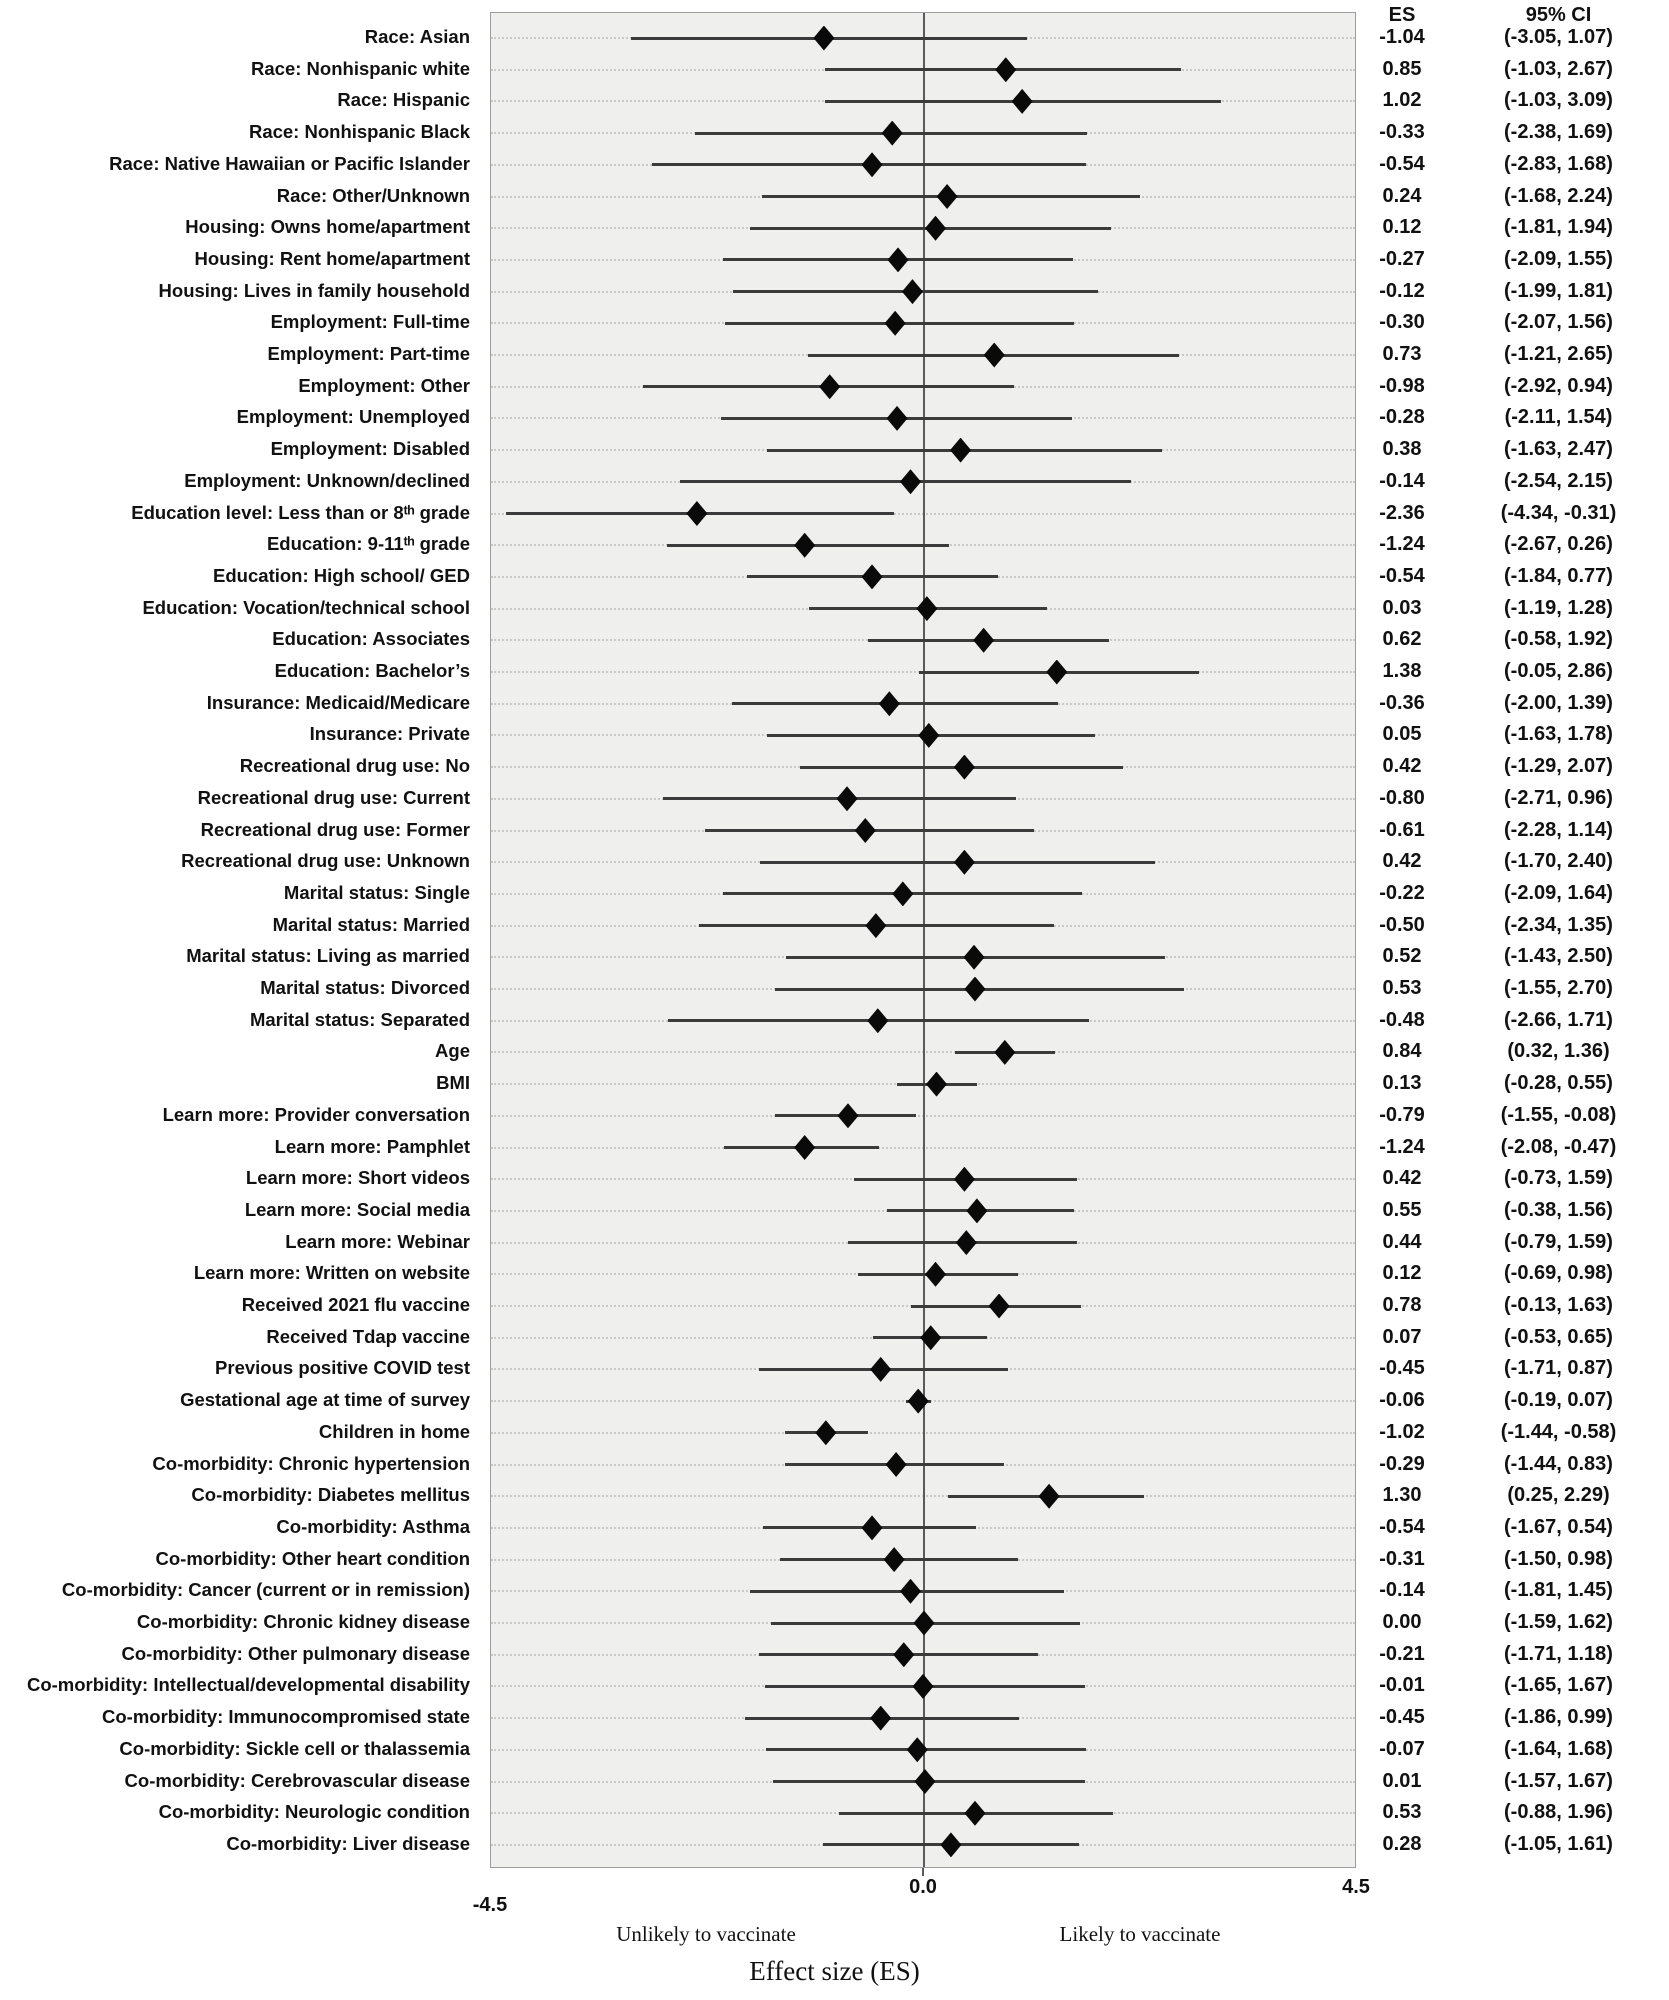  What do you see at coordinates (706, 1934) in the screenshot?
I see `caption-unlikely: Unlikely to vaccinate` at bounding box center [706, 1934].